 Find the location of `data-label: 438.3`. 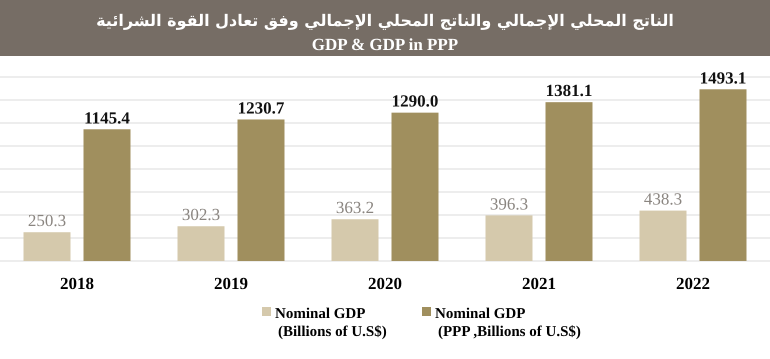

data-label: 438.3 is located at coordinates (663, 199).